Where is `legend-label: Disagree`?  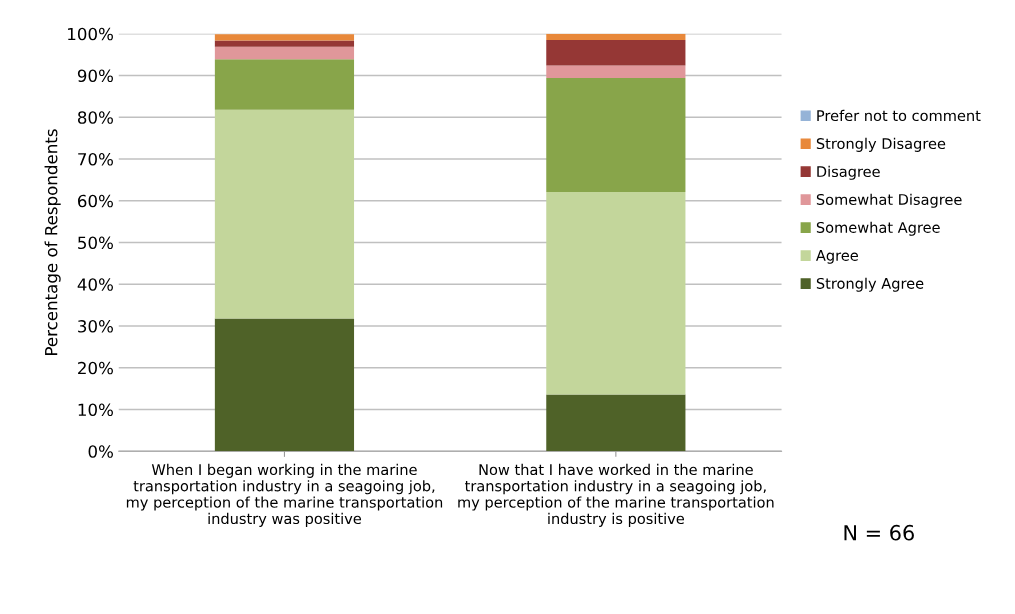 legend-label: Disagree is located at coordinates (848, 172).